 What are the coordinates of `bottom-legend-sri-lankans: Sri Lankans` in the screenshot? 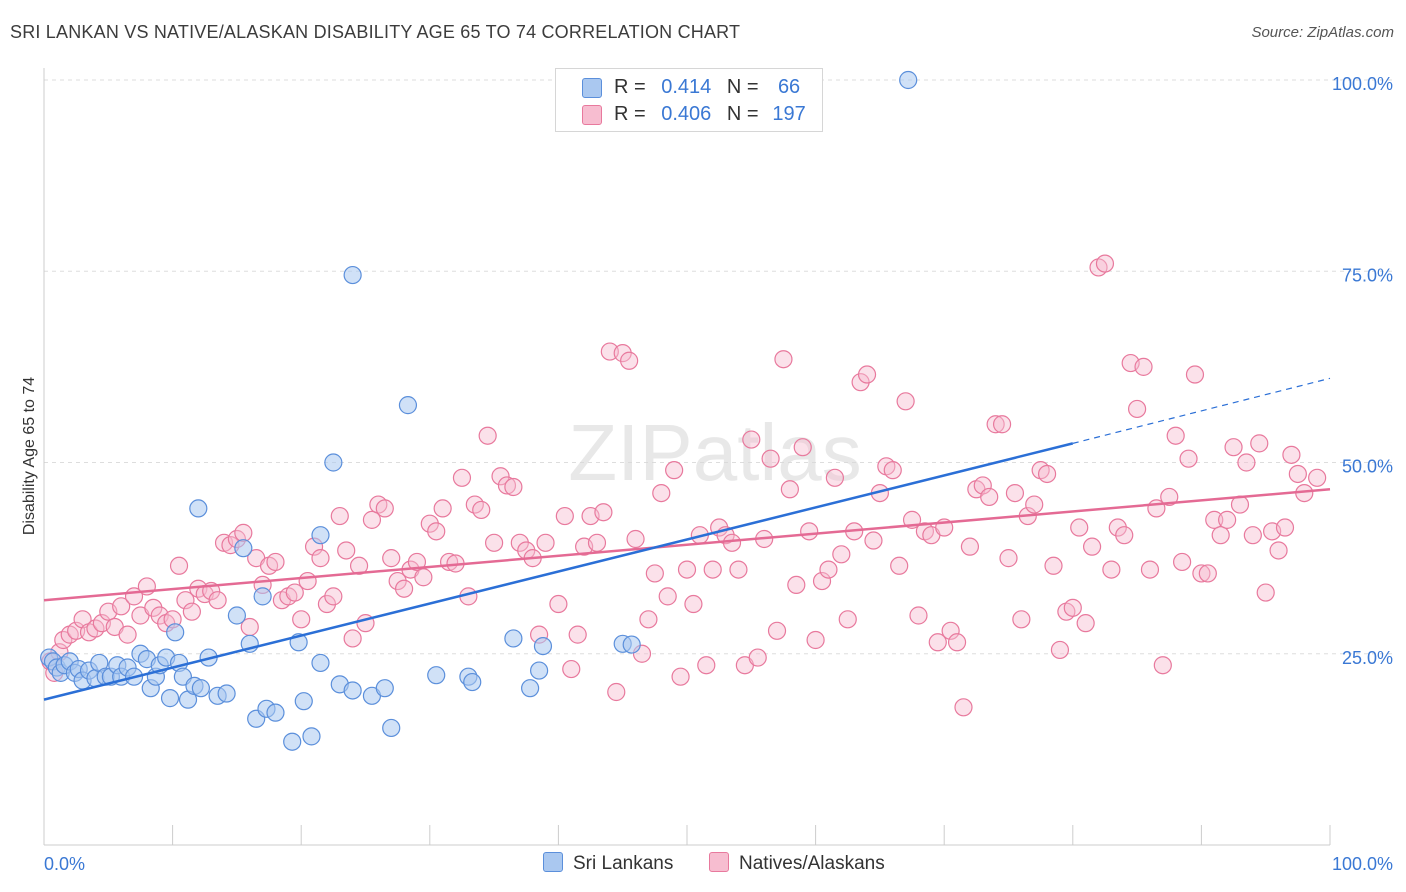 It's located at (608, 863).